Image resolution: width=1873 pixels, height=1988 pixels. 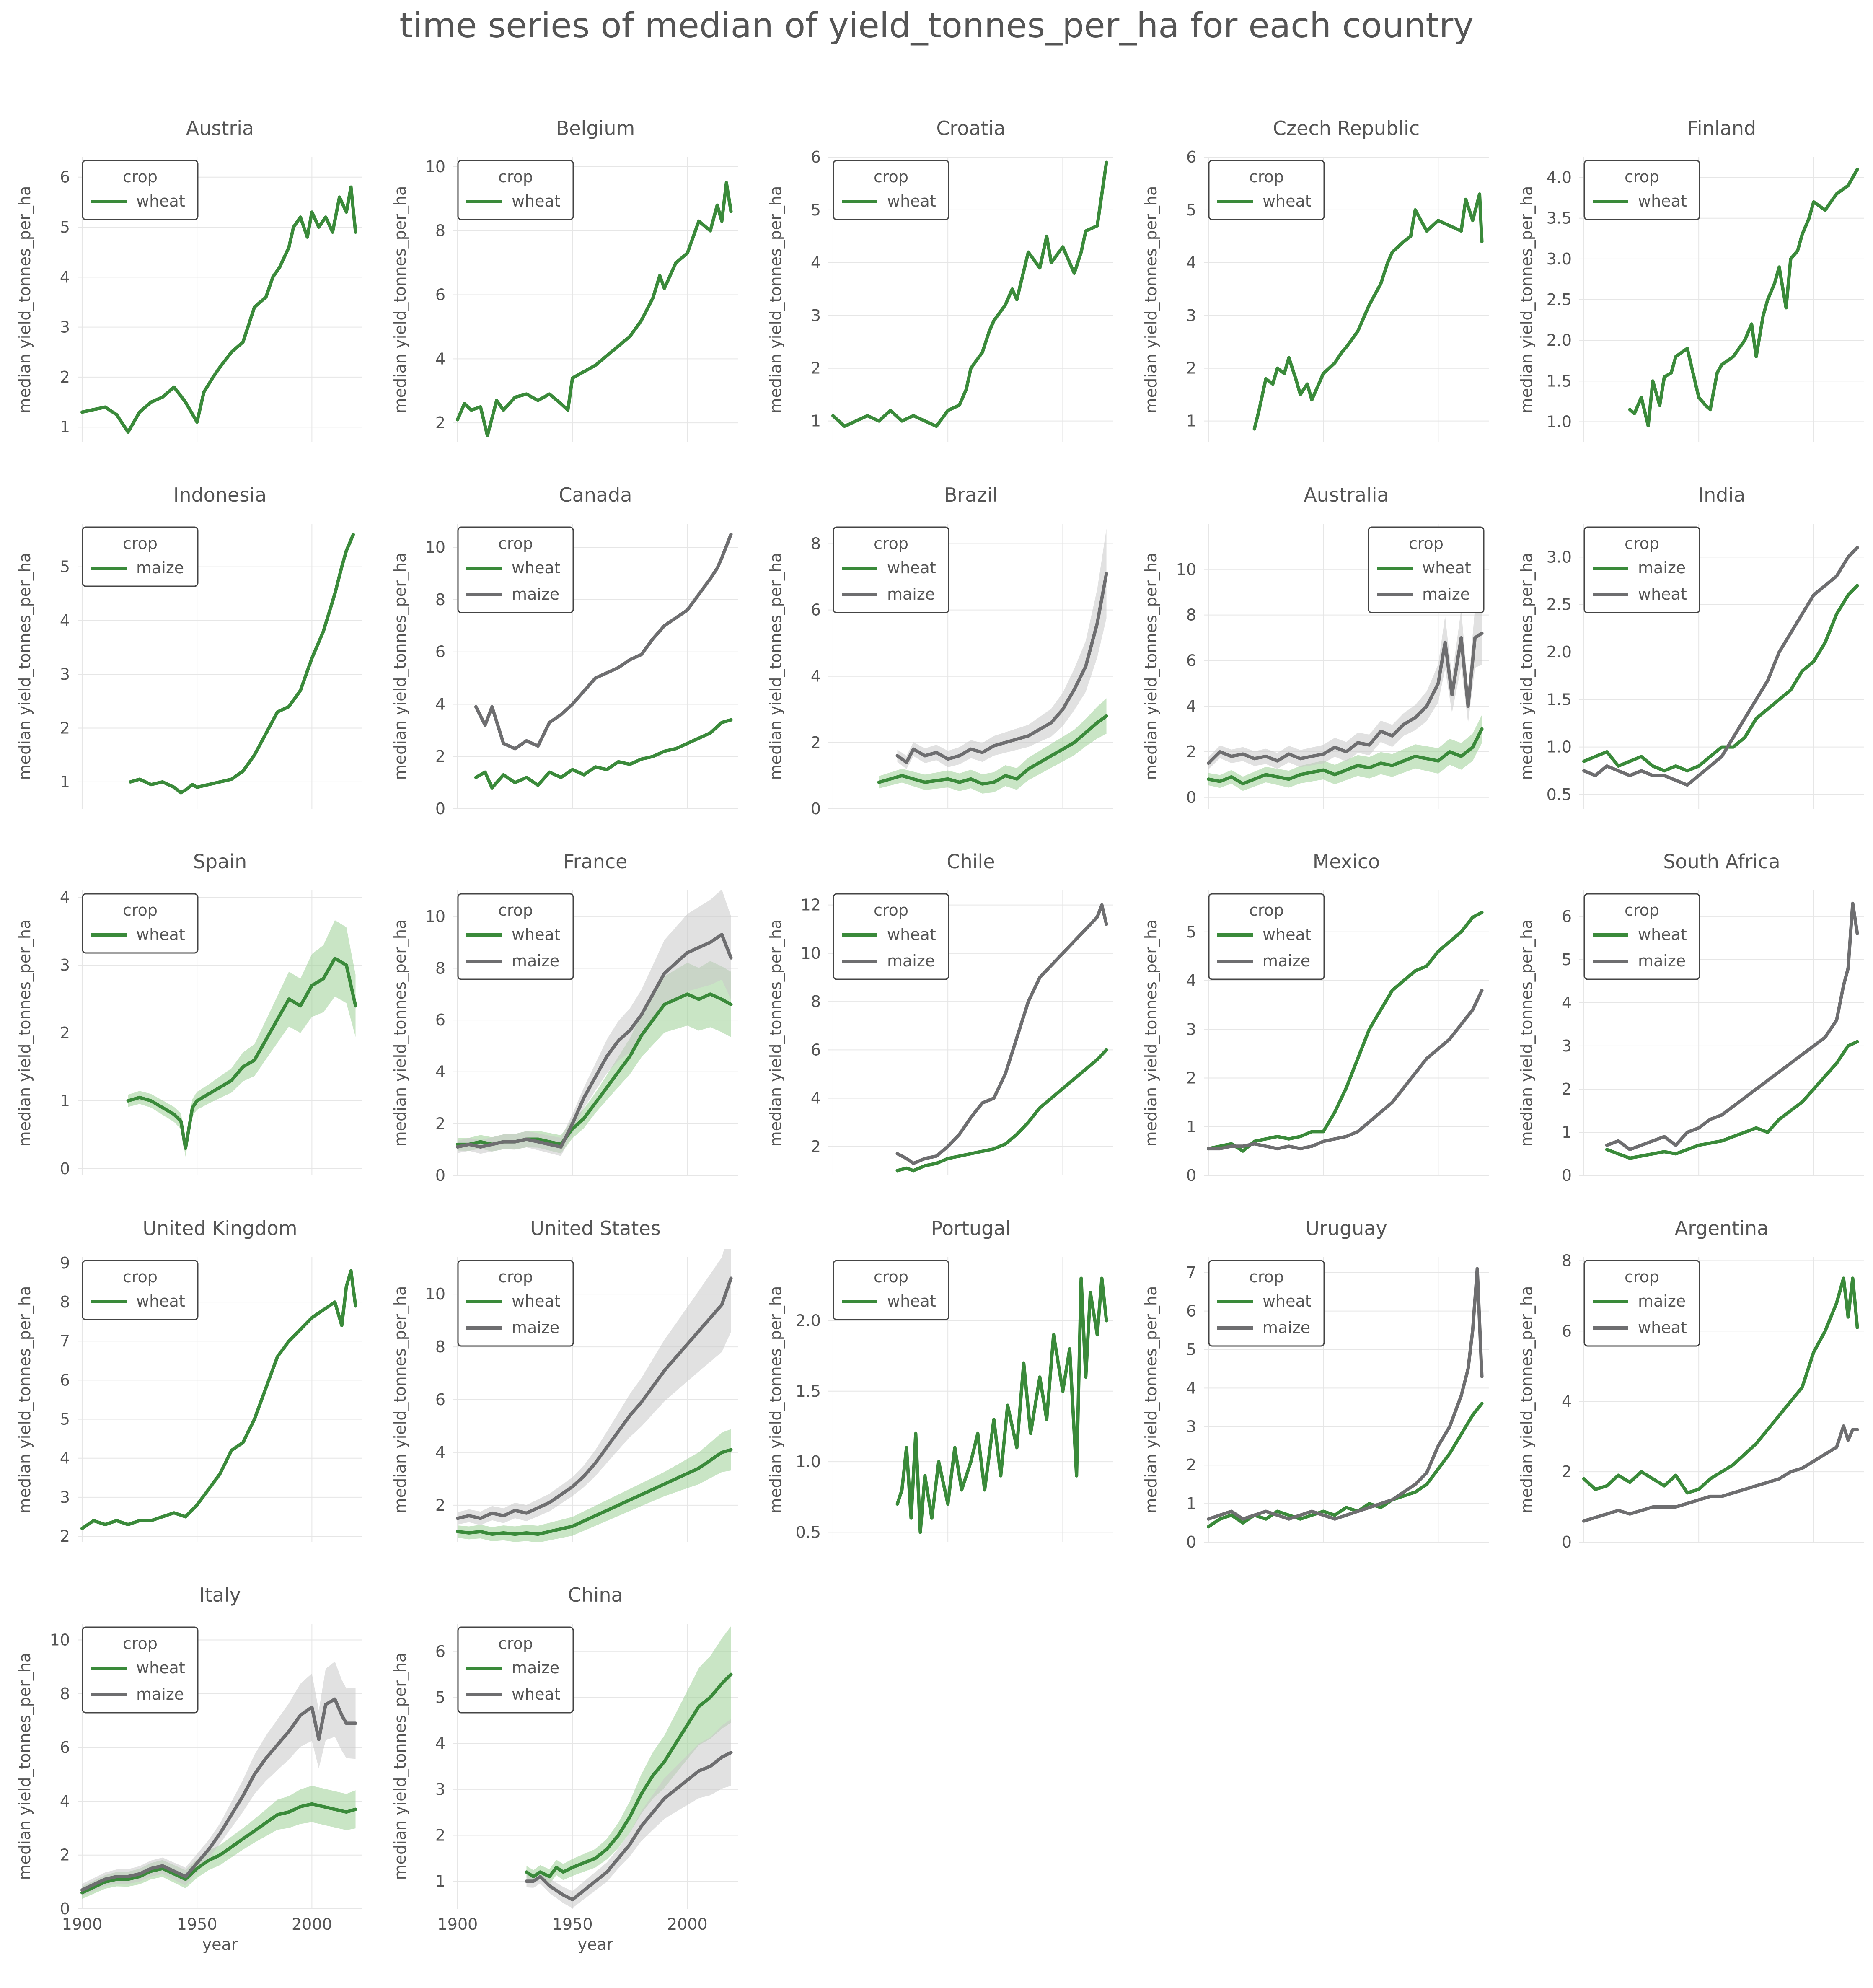 What do you see at coordinates (1346, 861) in the screenshot?
I see `subplot-title: Mexico` at bounding box center [1346, 861].